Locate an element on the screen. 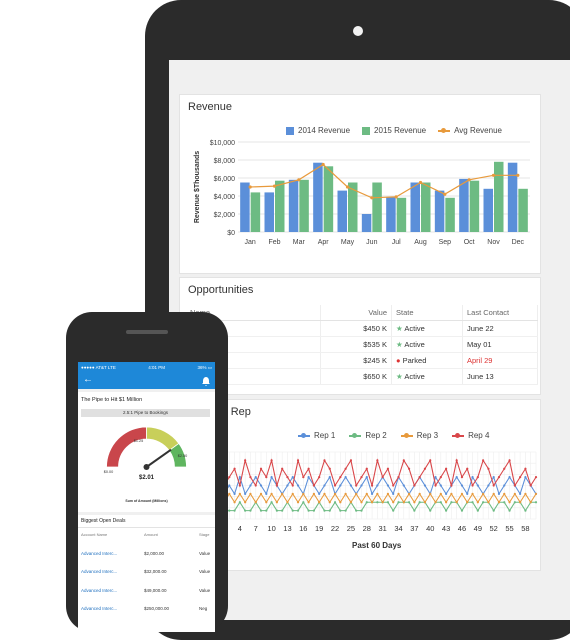 This screenshot has width=570, height=640. x-tick-label: Apr is located at coordinates (324, 242).